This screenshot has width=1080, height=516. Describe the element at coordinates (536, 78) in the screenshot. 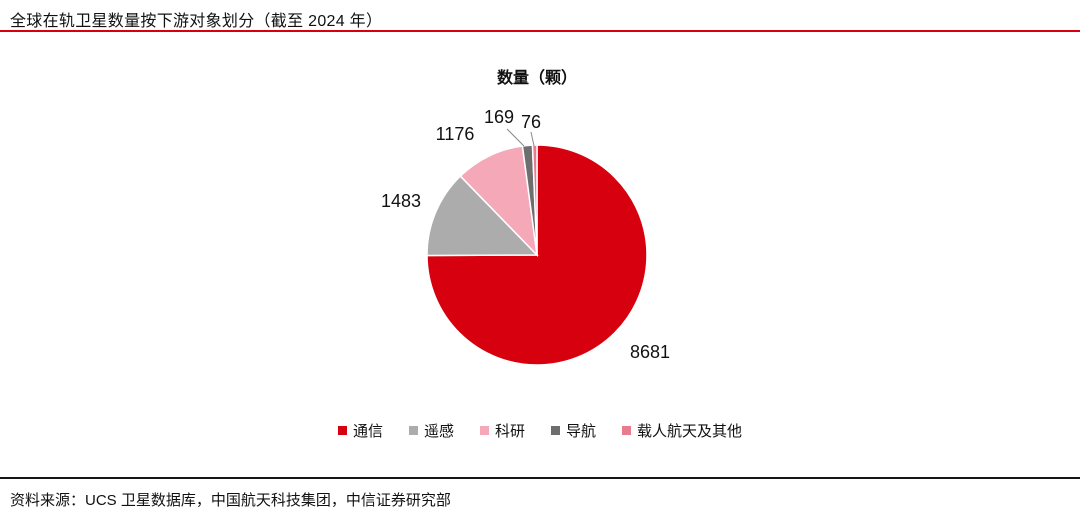

I see `chart-title: 数量（颗）` at that location.